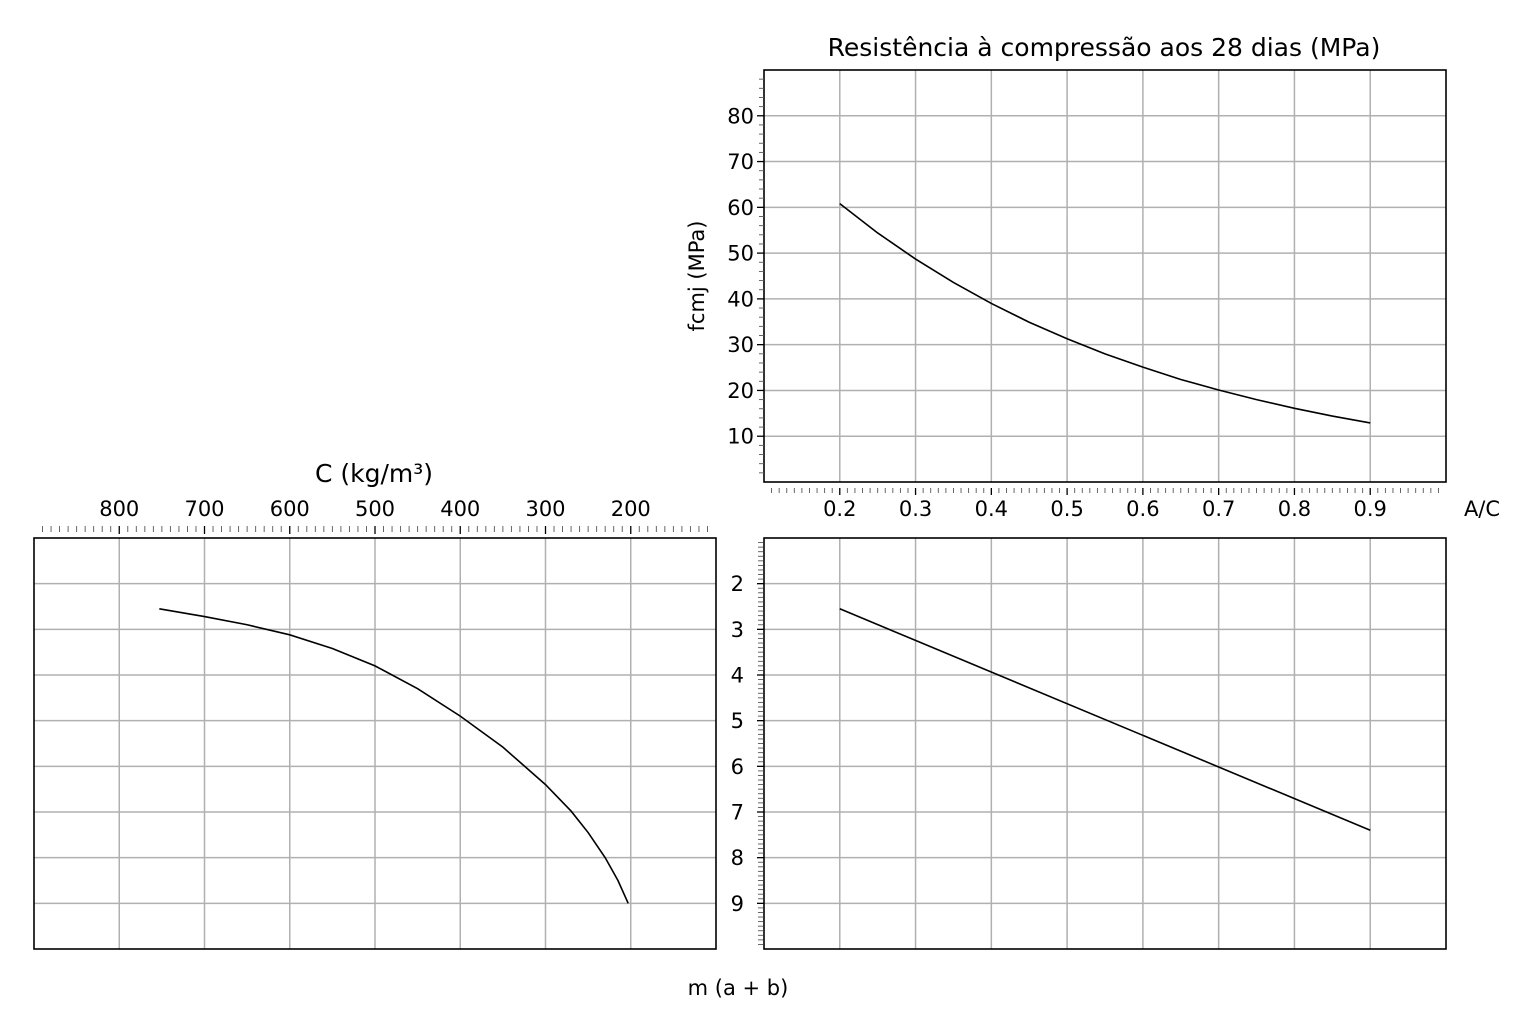  Describe the element at coordinates (697, 276) in the screenshot. I see `strength-y-axis-label: fcmj (MPa)` at that location.